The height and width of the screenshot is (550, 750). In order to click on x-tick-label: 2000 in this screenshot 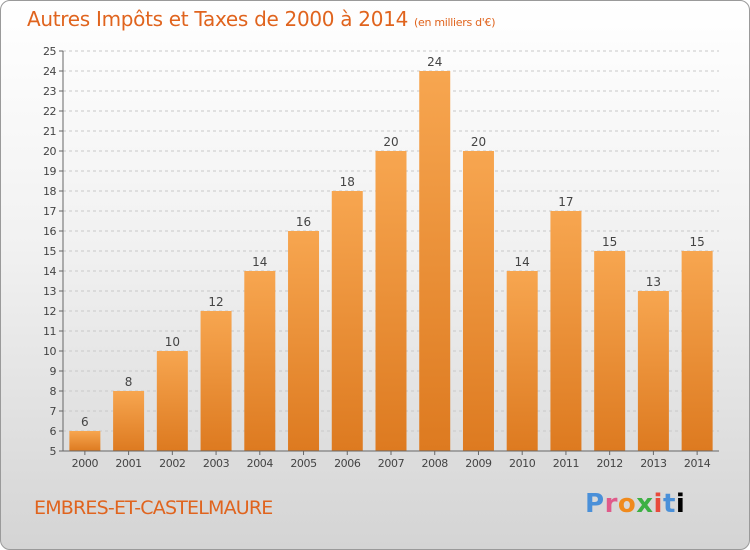, I will do `click(85, 463)`.